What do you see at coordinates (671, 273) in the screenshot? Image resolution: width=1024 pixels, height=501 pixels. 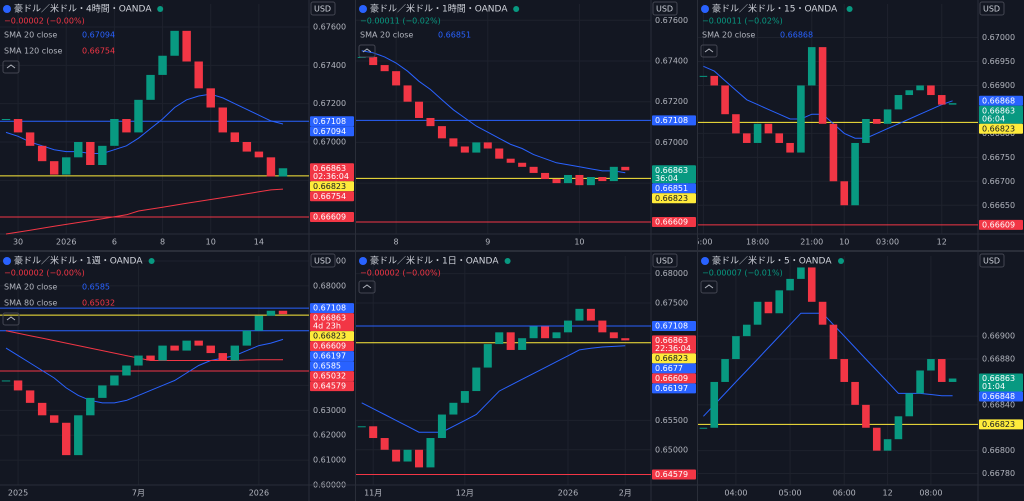 I see `y-tick-label: 0.68000` at bounding box center [671, 273].